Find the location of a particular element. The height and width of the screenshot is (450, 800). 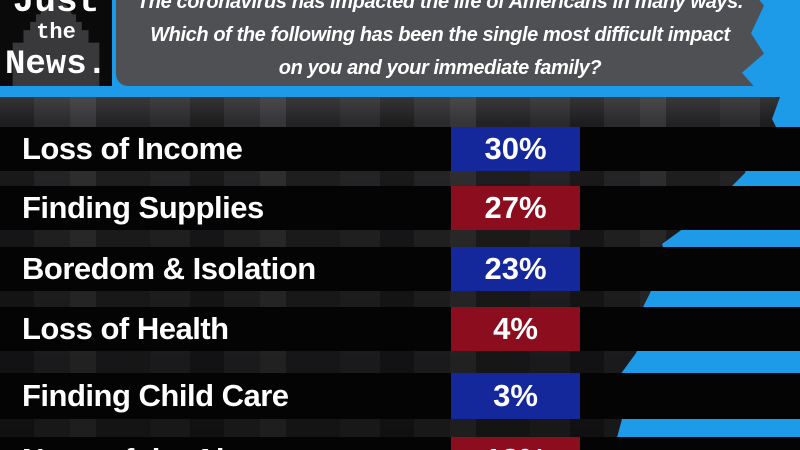

percent-bar: 4% is located at coordinates (515, 329).